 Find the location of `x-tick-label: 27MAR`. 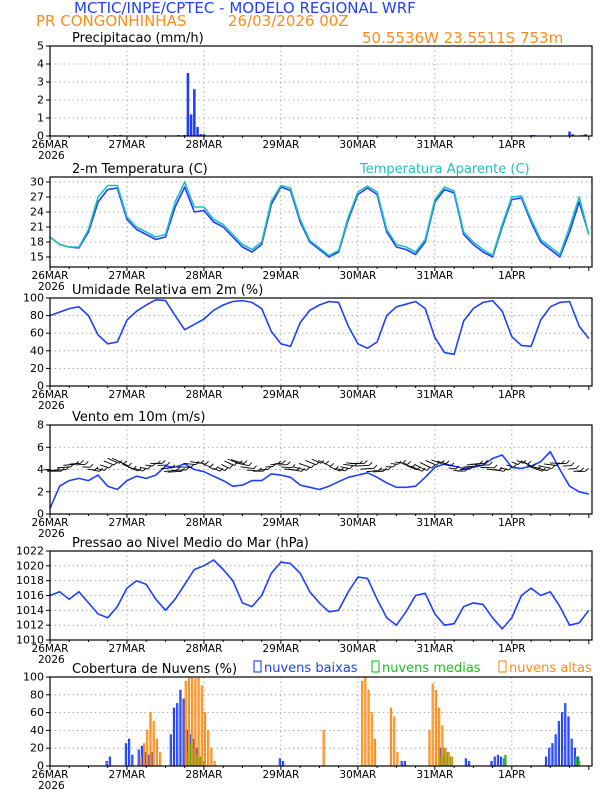

x-tick-label: 27MAR is located at coordinates (127, 649).